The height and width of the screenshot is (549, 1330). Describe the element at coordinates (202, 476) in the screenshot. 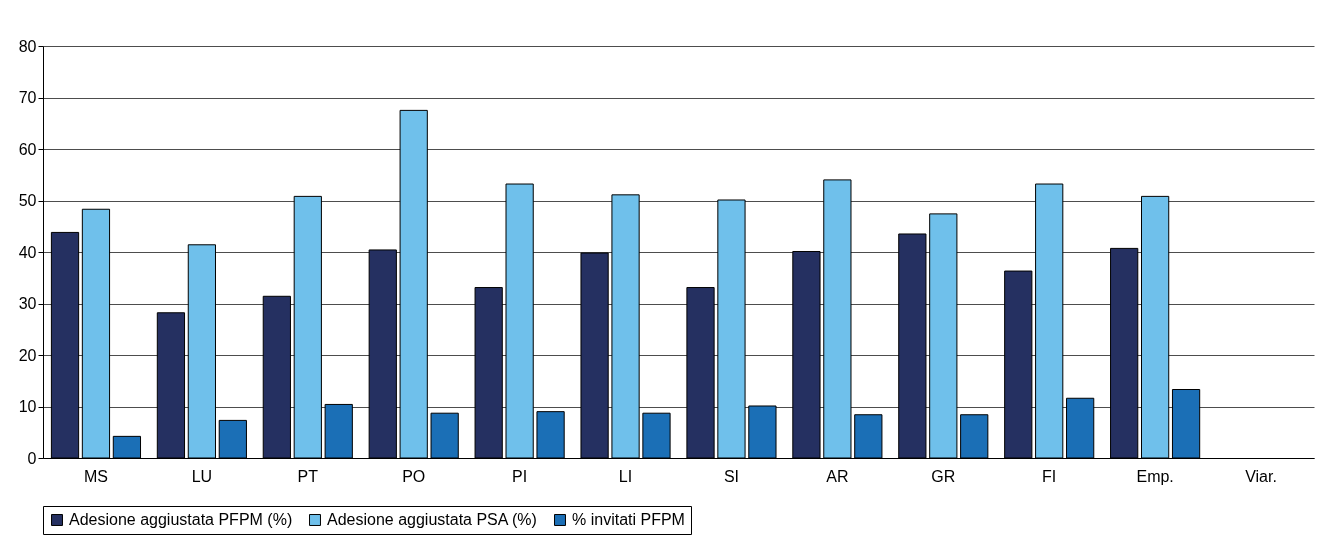

I see `x-tick-label: LU` at that location.